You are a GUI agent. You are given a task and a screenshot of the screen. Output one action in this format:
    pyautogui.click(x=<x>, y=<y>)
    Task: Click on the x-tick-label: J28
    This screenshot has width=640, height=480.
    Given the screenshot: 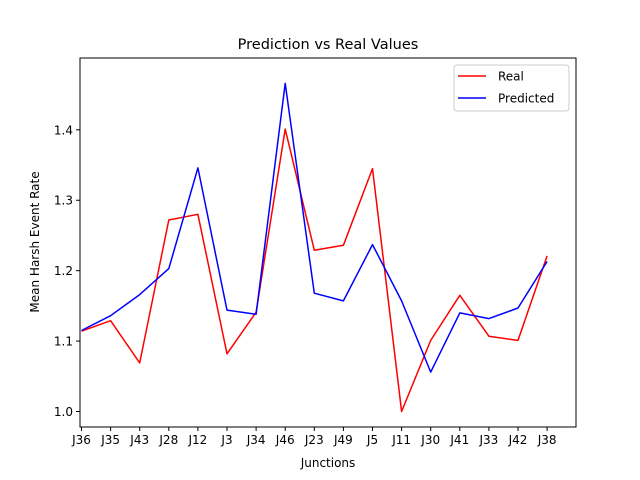 What is the action you would take?
    pyautogui.click(x=168, y=440)
    